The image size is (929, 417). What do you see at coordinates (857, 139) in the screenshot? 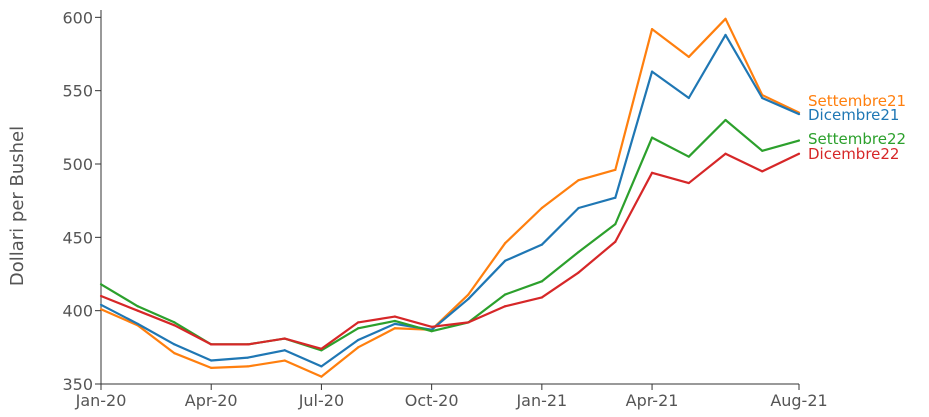
I see `series-label-settembre22: Settembre22` at bounding box center [857, 139].